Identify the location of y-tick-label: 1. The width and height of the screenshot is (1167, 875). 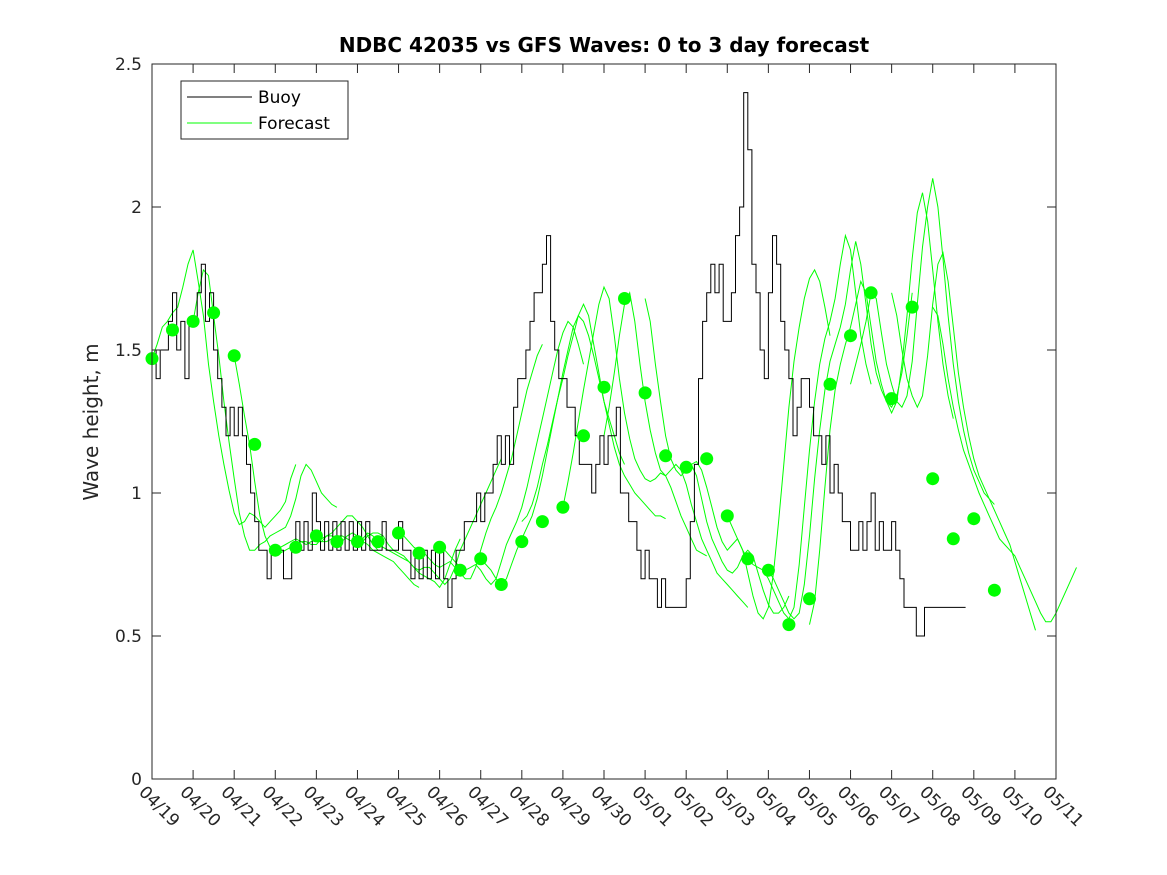
(136, 494).